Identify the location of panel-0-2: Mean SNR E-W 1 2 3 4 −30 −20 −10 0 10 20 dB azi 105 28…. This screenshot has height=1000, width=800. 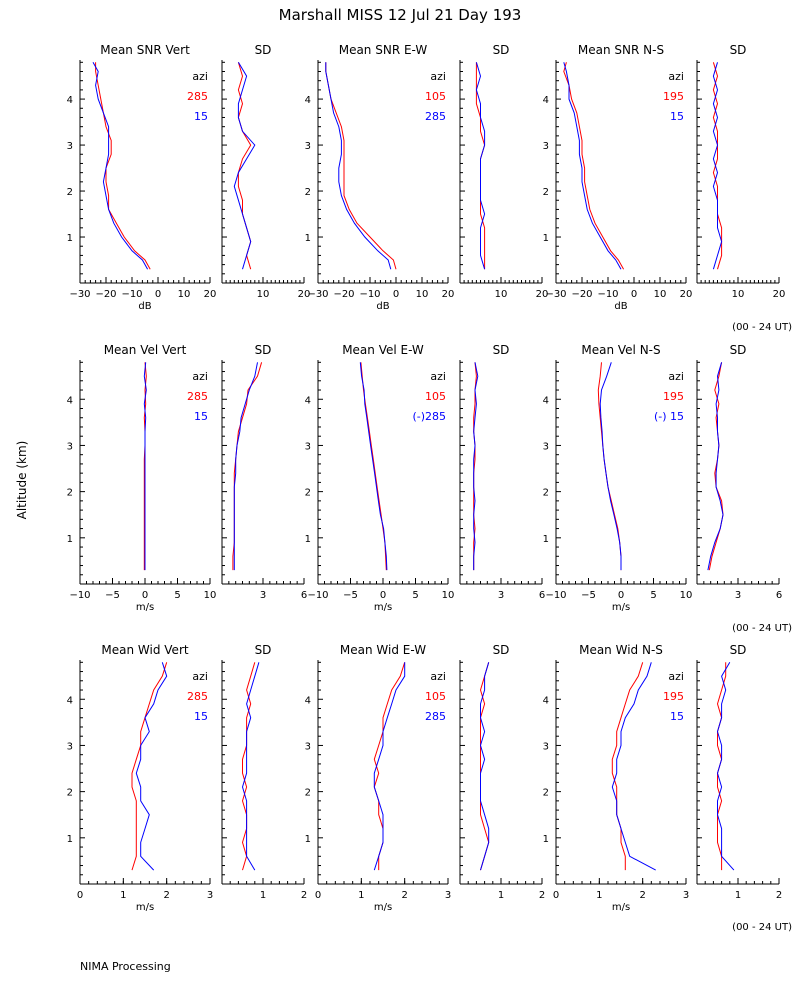
(380, 177).